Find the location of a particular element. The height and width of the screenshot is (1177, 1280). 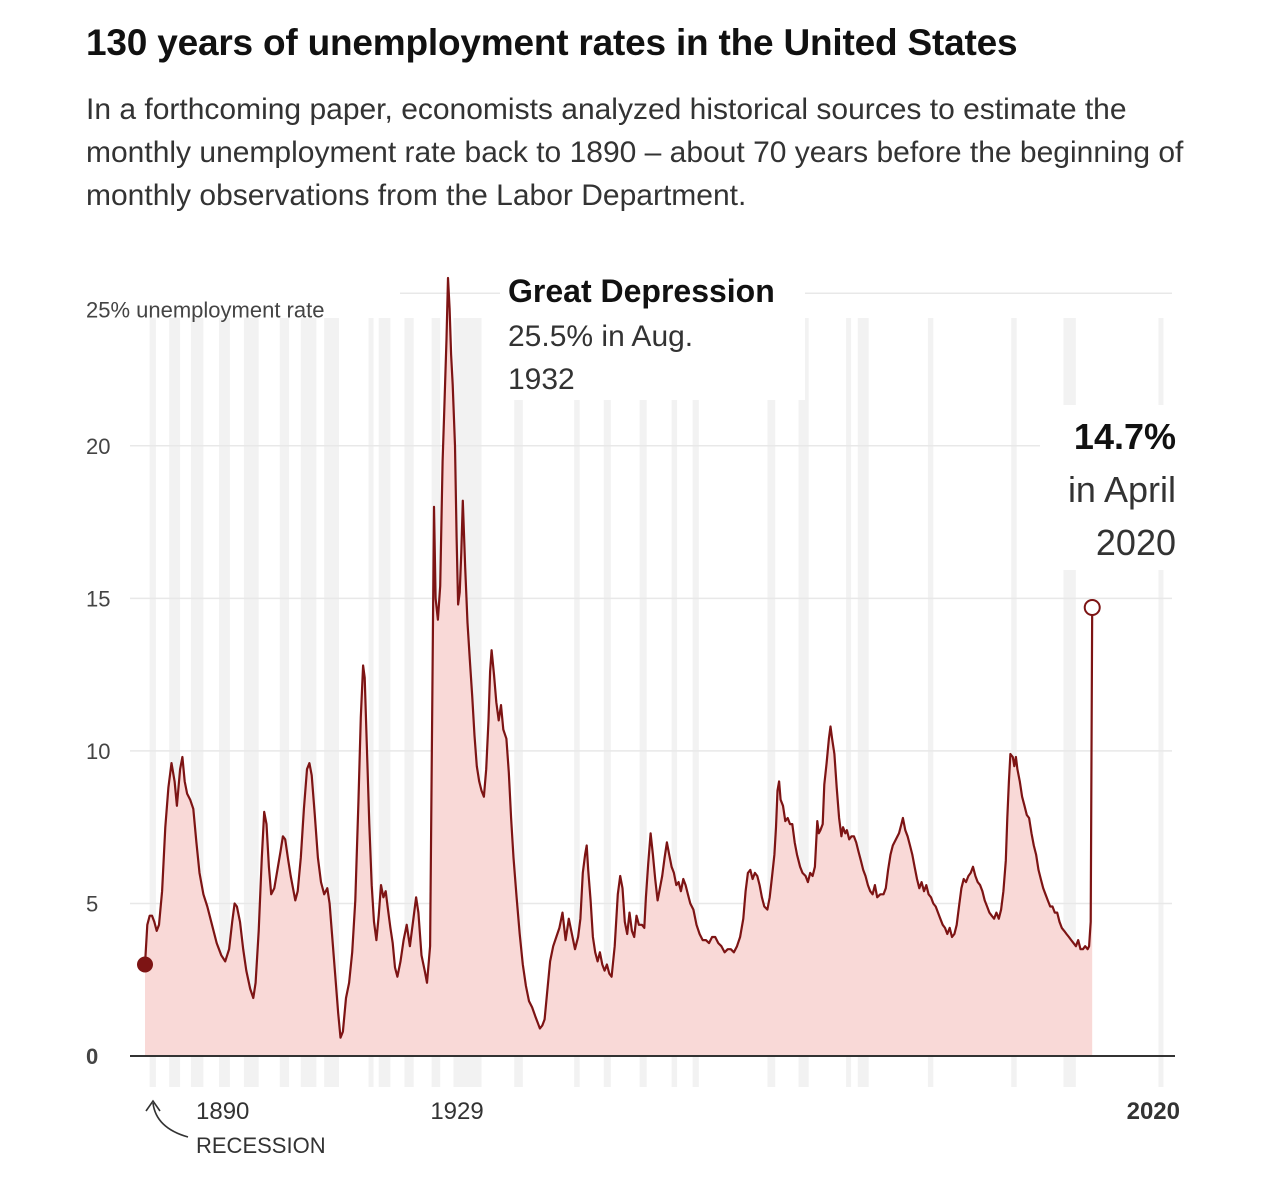

y-tick-label-15: 15 is located at coordinates (98, 598).